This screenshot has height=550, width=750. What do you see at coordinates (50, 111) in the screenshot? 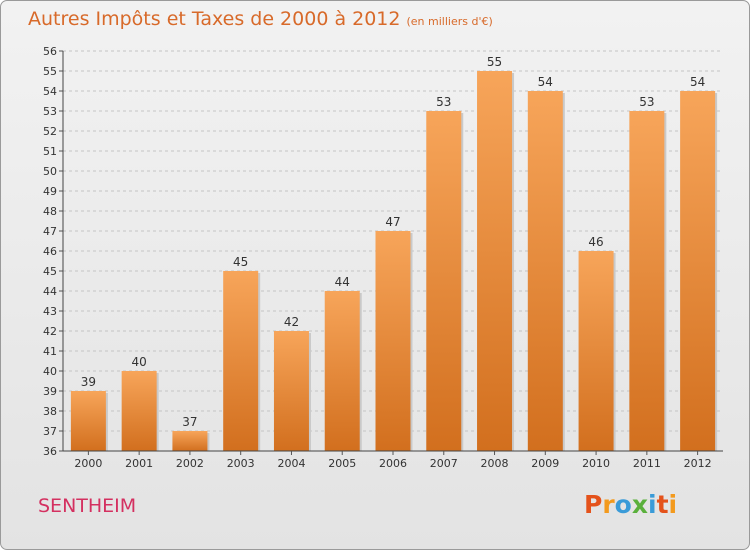
I see `y-tick-label: 53` at bounding box center [50, 111].